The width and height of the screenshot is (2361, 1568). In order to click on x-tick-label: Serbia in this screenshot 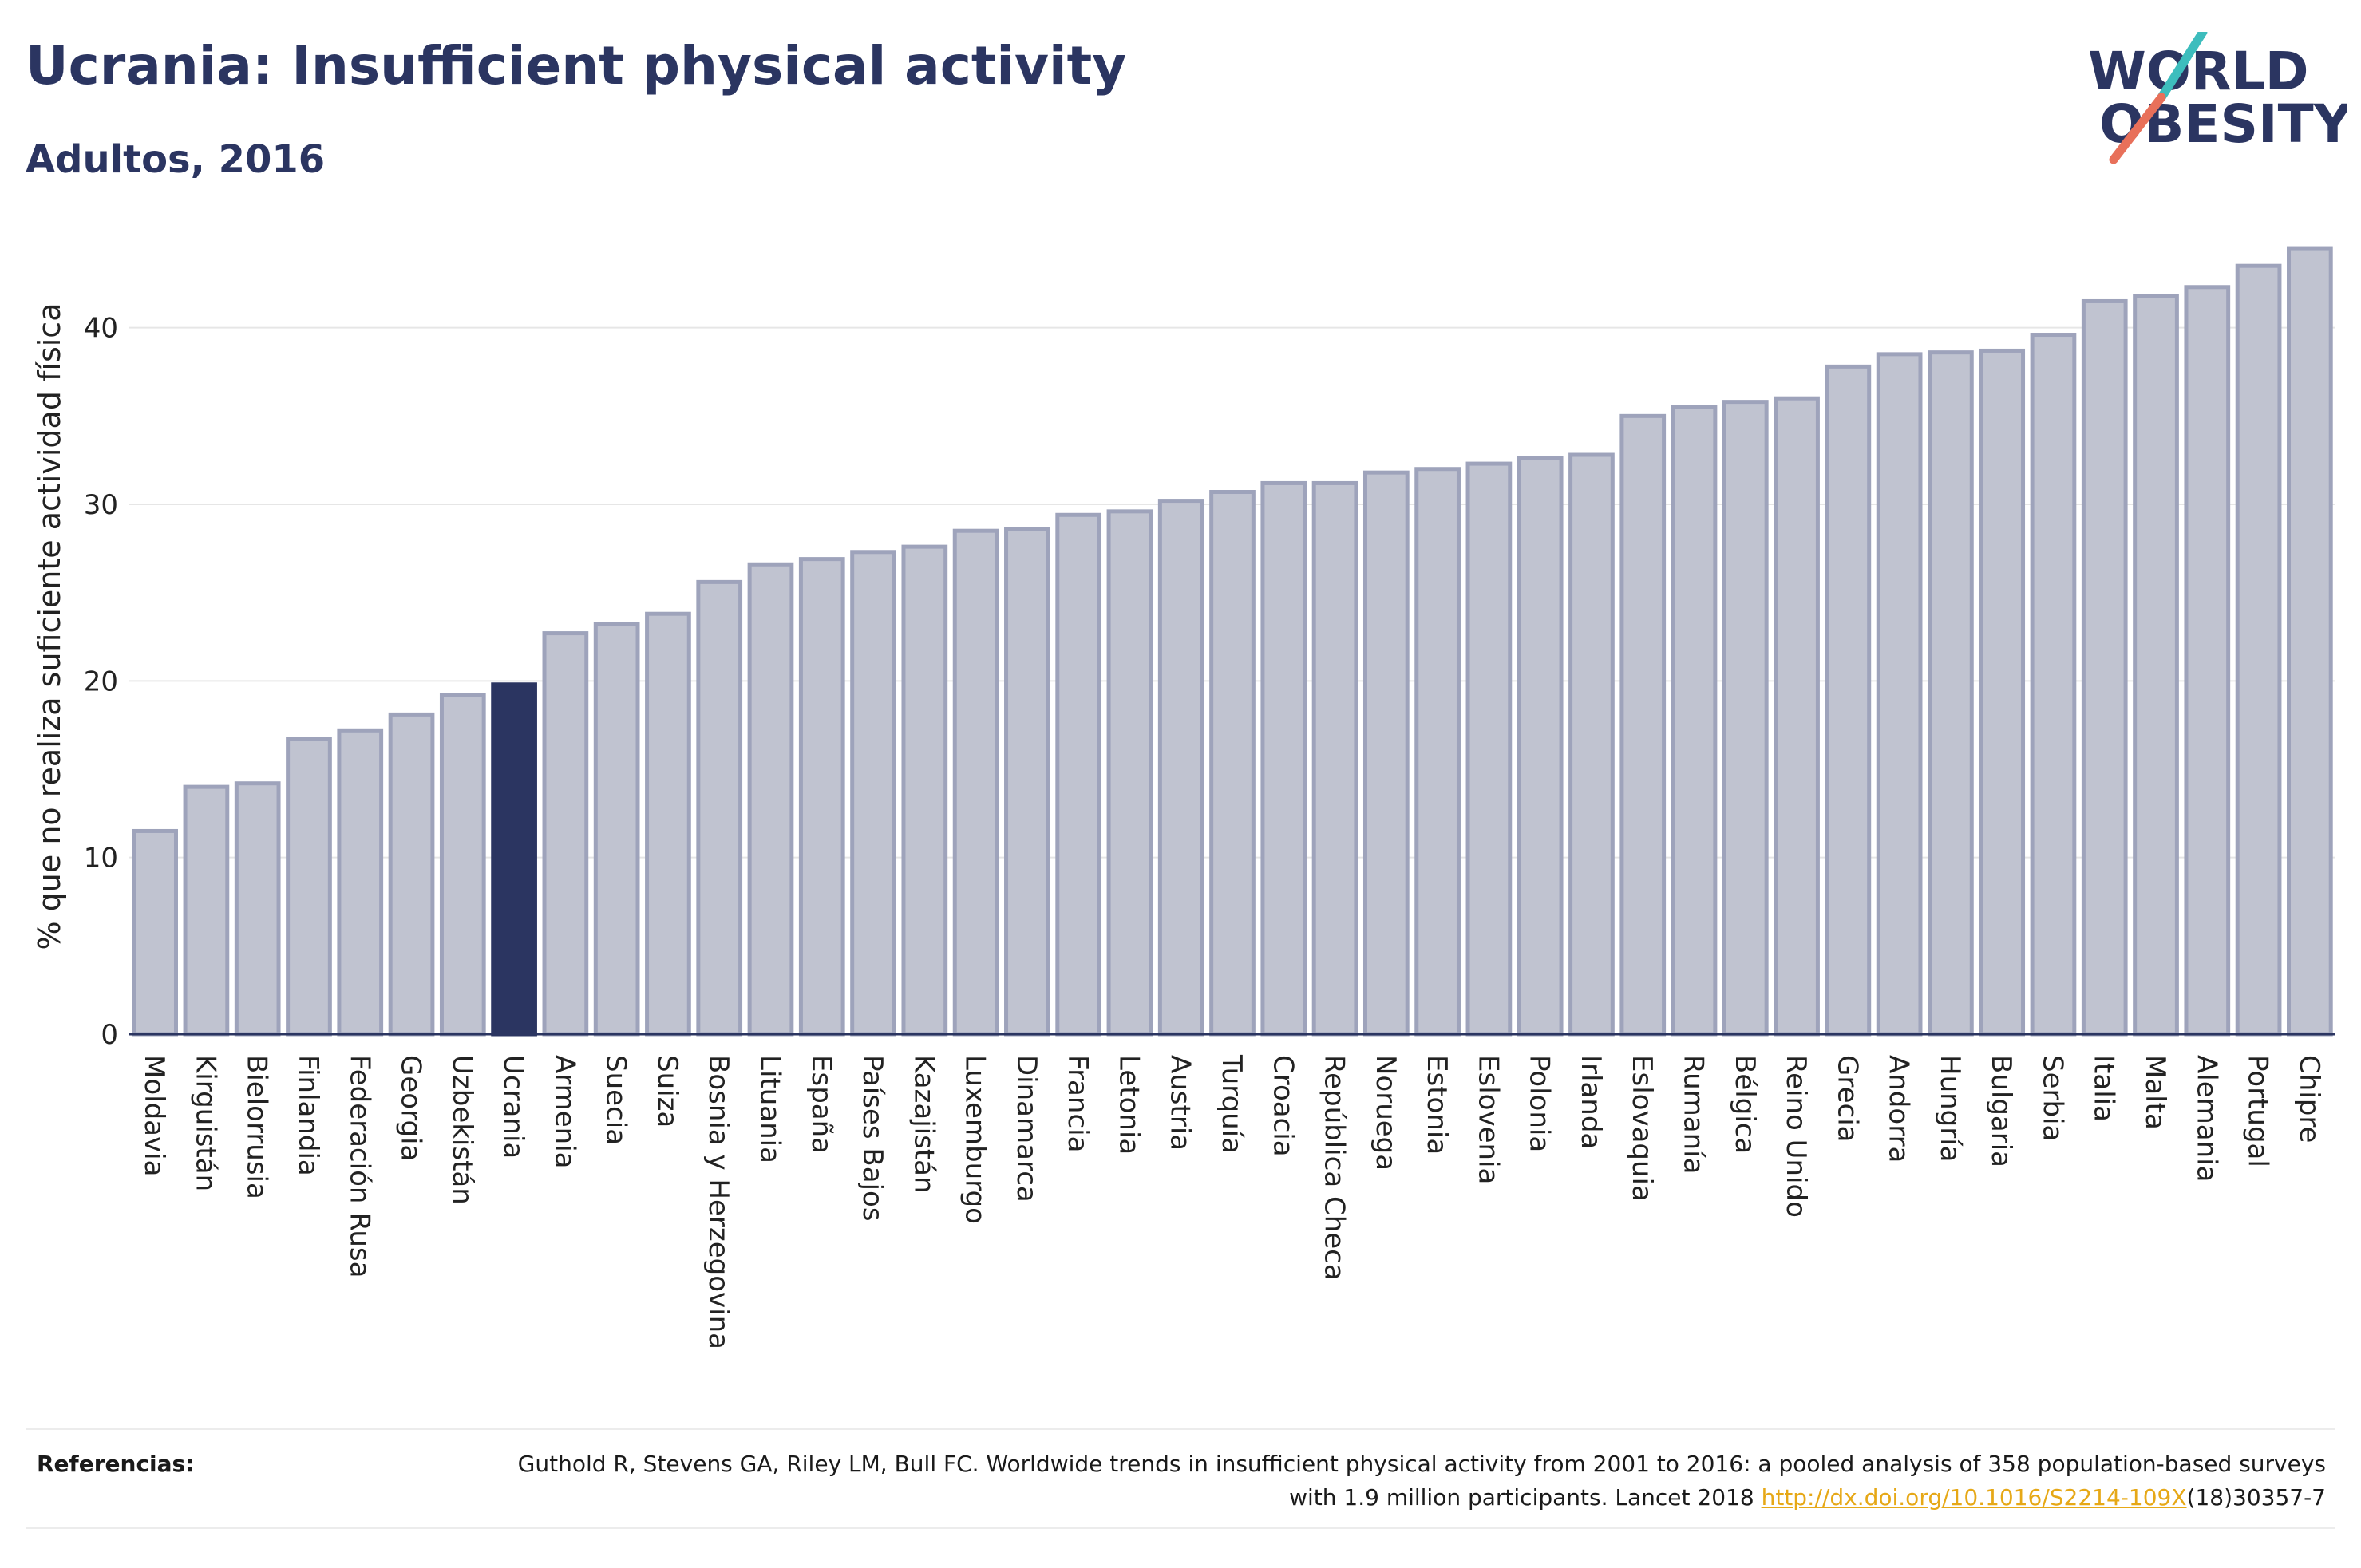, I will do `click(2052, 1098)`.